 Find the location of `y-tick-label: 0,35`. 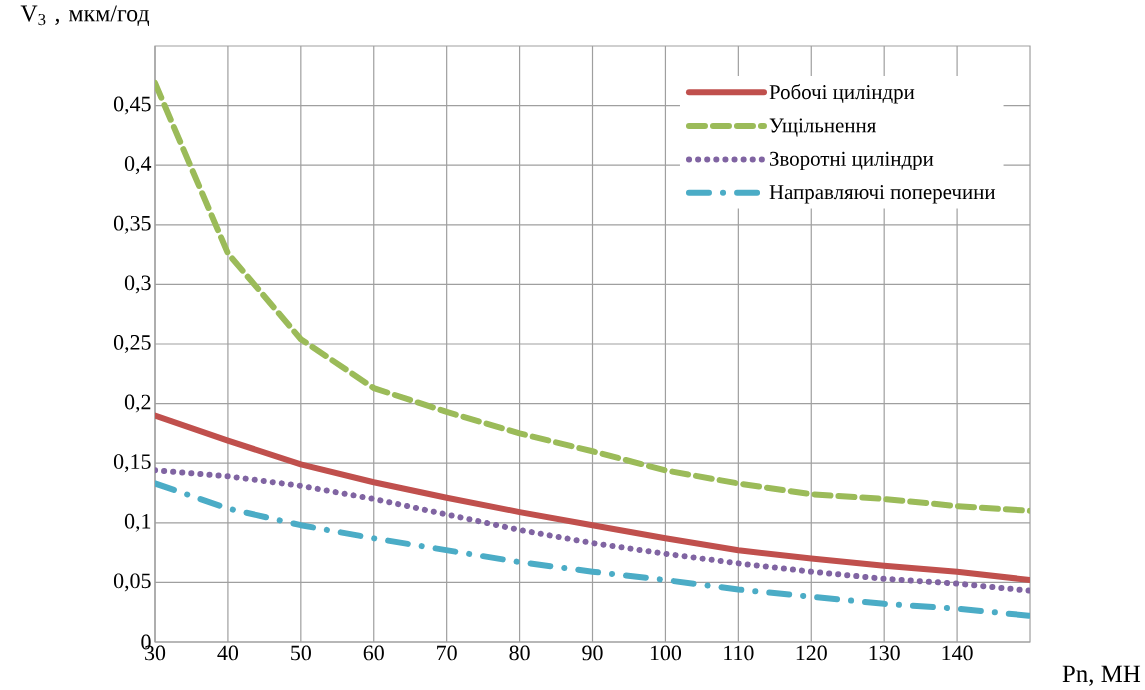

y-tick-label: 0,35 is located at coordinates (132, 224).